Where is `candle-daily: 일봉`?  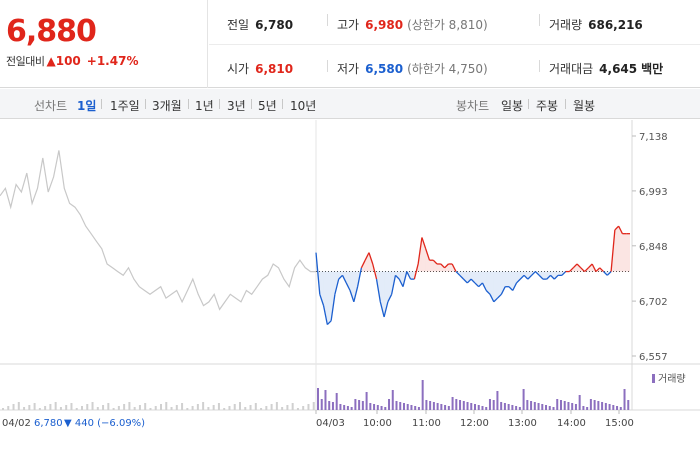 candle-daily: 일봉 is located at coordinates (512, 106).